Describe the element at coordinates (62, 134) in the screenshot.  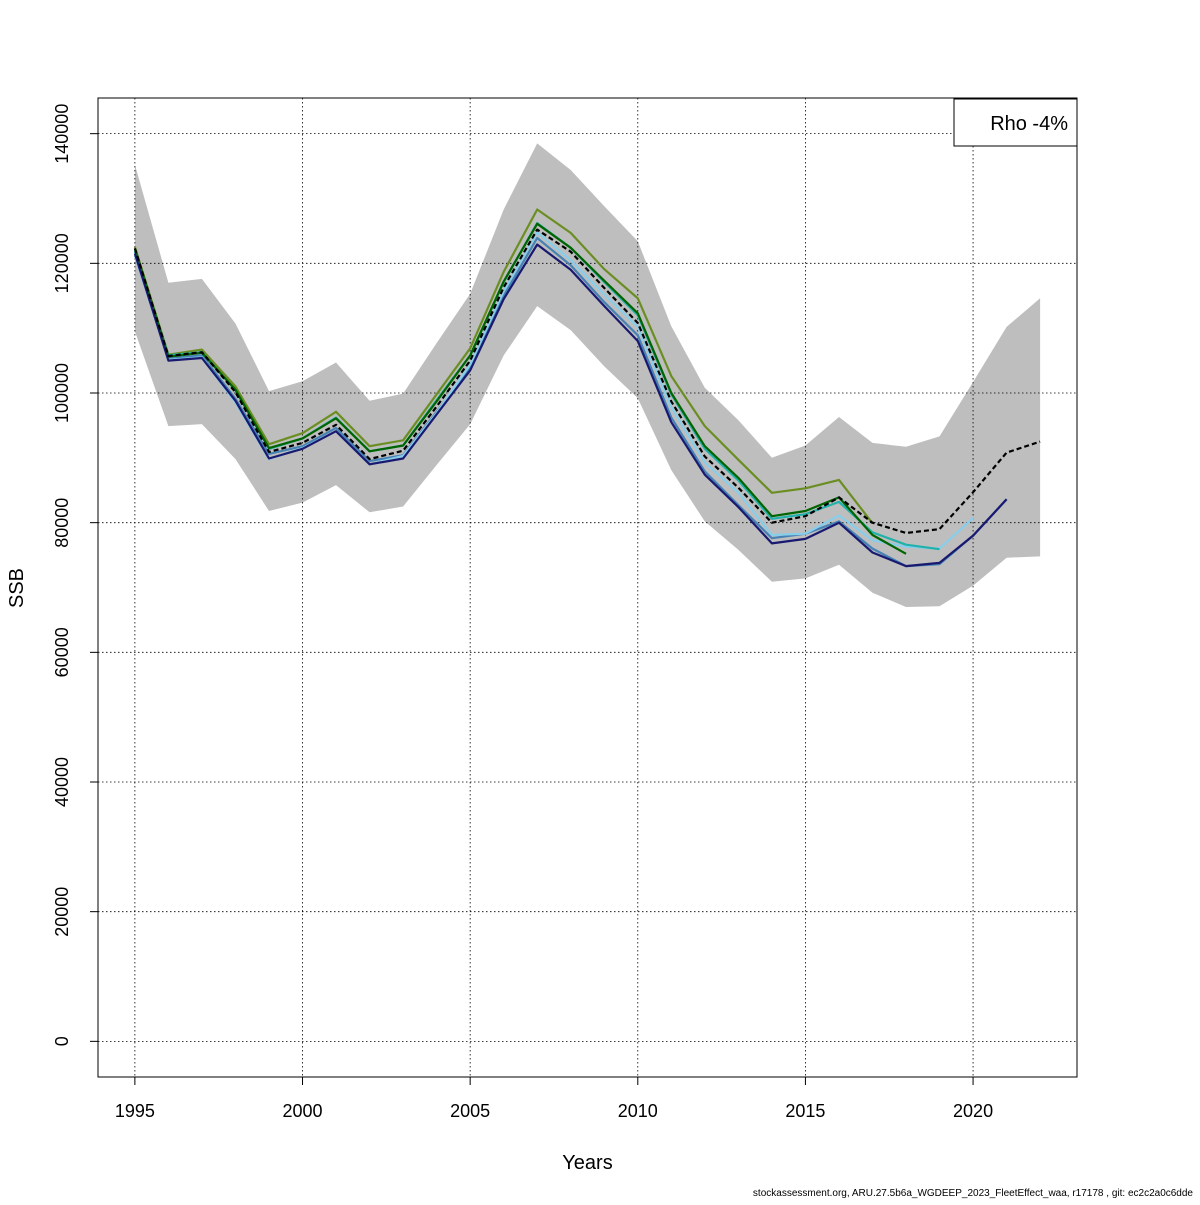
I see `y-tick-label: 140000` at that location.